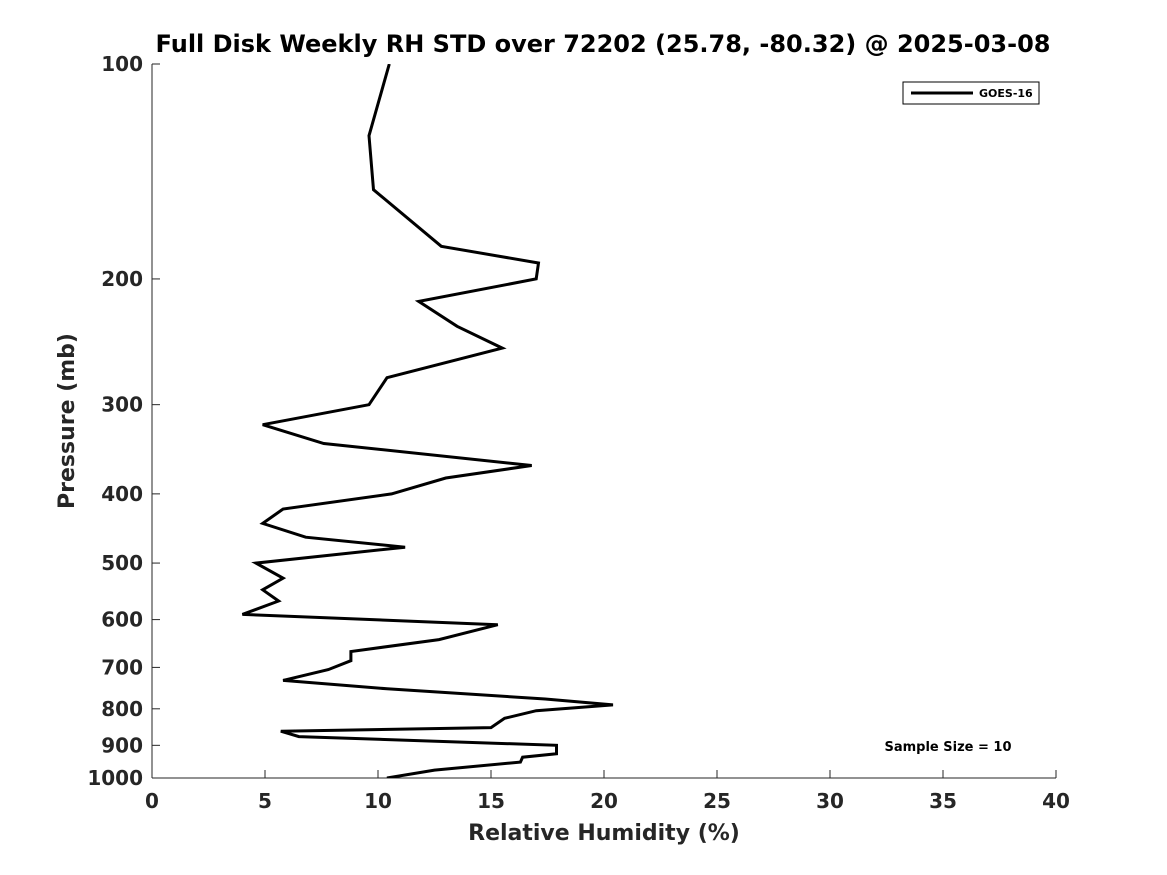  What do you see at coordinates (604, 801) in the screenshot?
I see `x-tick-label: 20` at bounding box center [604, 801].